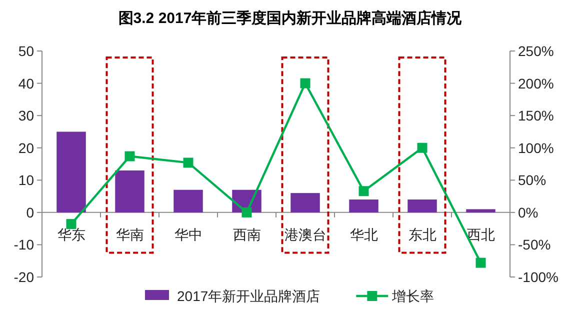  Describe the element at coordinates (536, 148) in the screenshot. I see `y2-tick-label: 100%` at that location.